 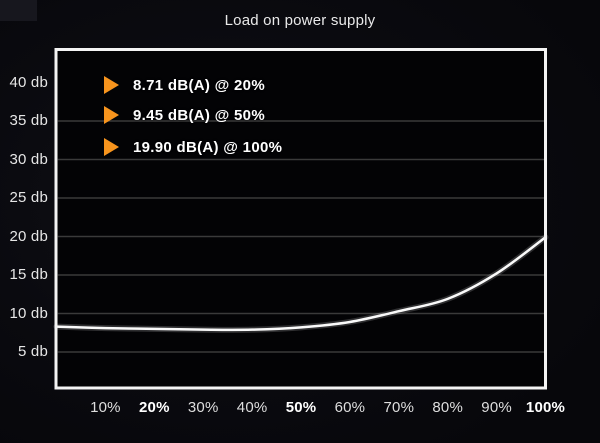 What do you see at coordinates (28, 82) in the screenshot?
I see `y-axis-label: 40 db` at bounding box center [28, 82].